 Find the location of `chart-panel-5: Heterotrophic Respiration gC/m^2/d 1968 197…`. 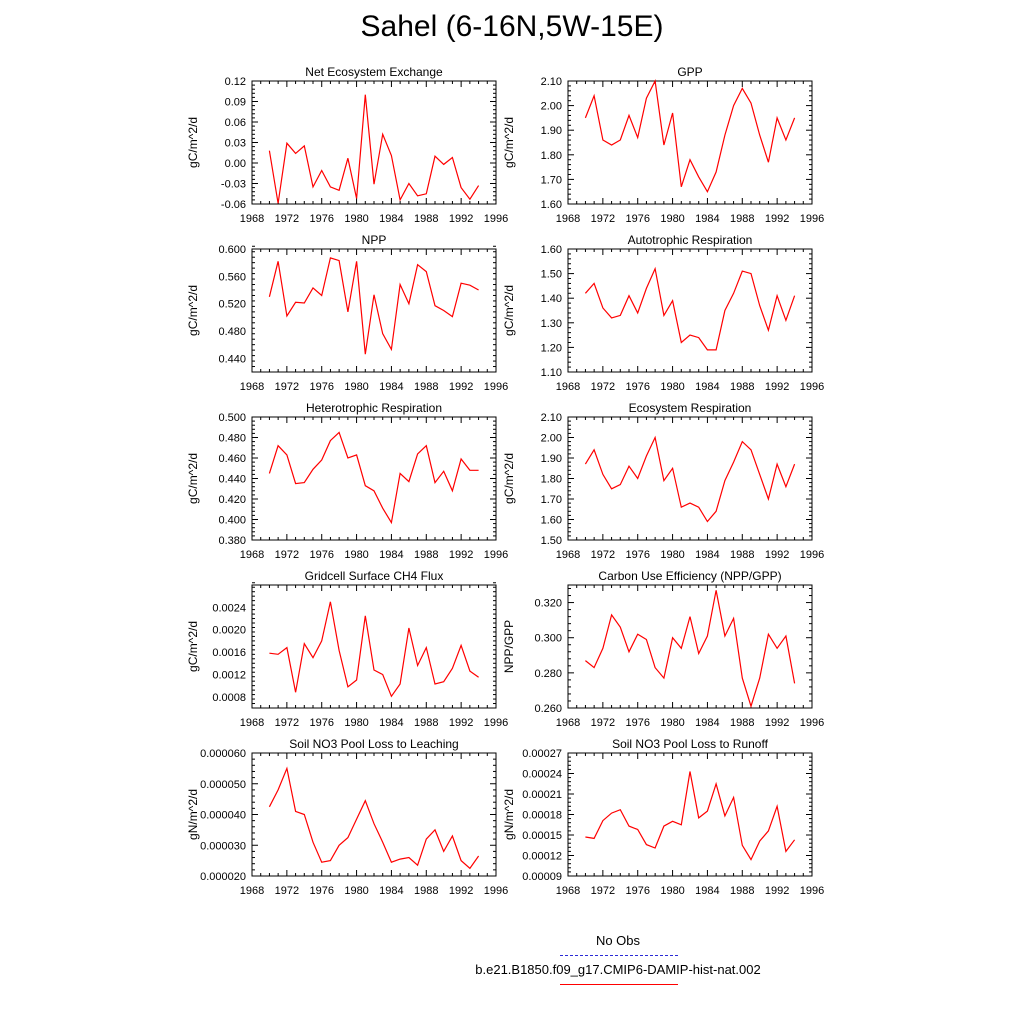

chart-panel-5: Heterotrophic Respiration gC/m^2/d 1968 197… is located at coordinates (347, 481).